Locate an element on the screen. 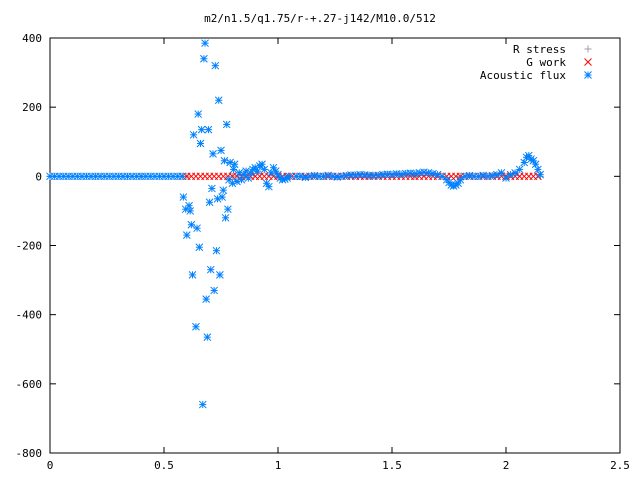 This screenshot has height=480, width=640. chart-title: m2/n1.5/q1.75/r-+.27-j142/M10.0/512 is located at coordinates (320, 18).